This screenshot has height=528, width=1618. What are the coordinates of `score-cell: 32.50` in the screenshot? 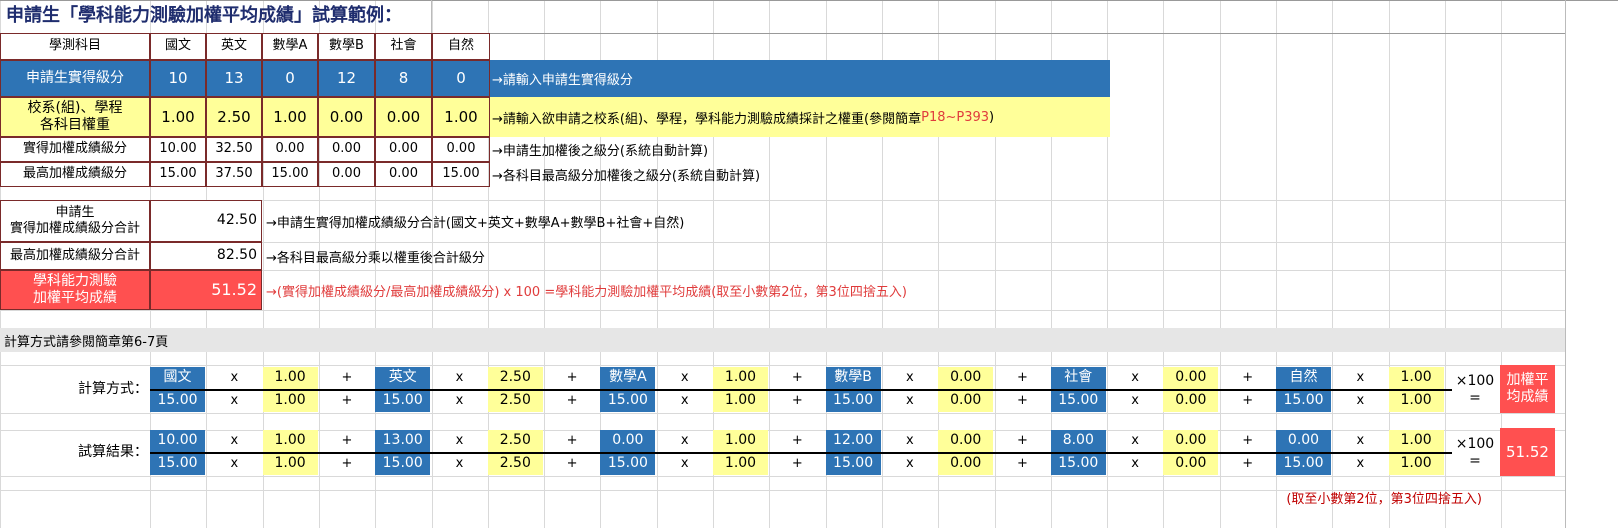 It's located at (234, 149).